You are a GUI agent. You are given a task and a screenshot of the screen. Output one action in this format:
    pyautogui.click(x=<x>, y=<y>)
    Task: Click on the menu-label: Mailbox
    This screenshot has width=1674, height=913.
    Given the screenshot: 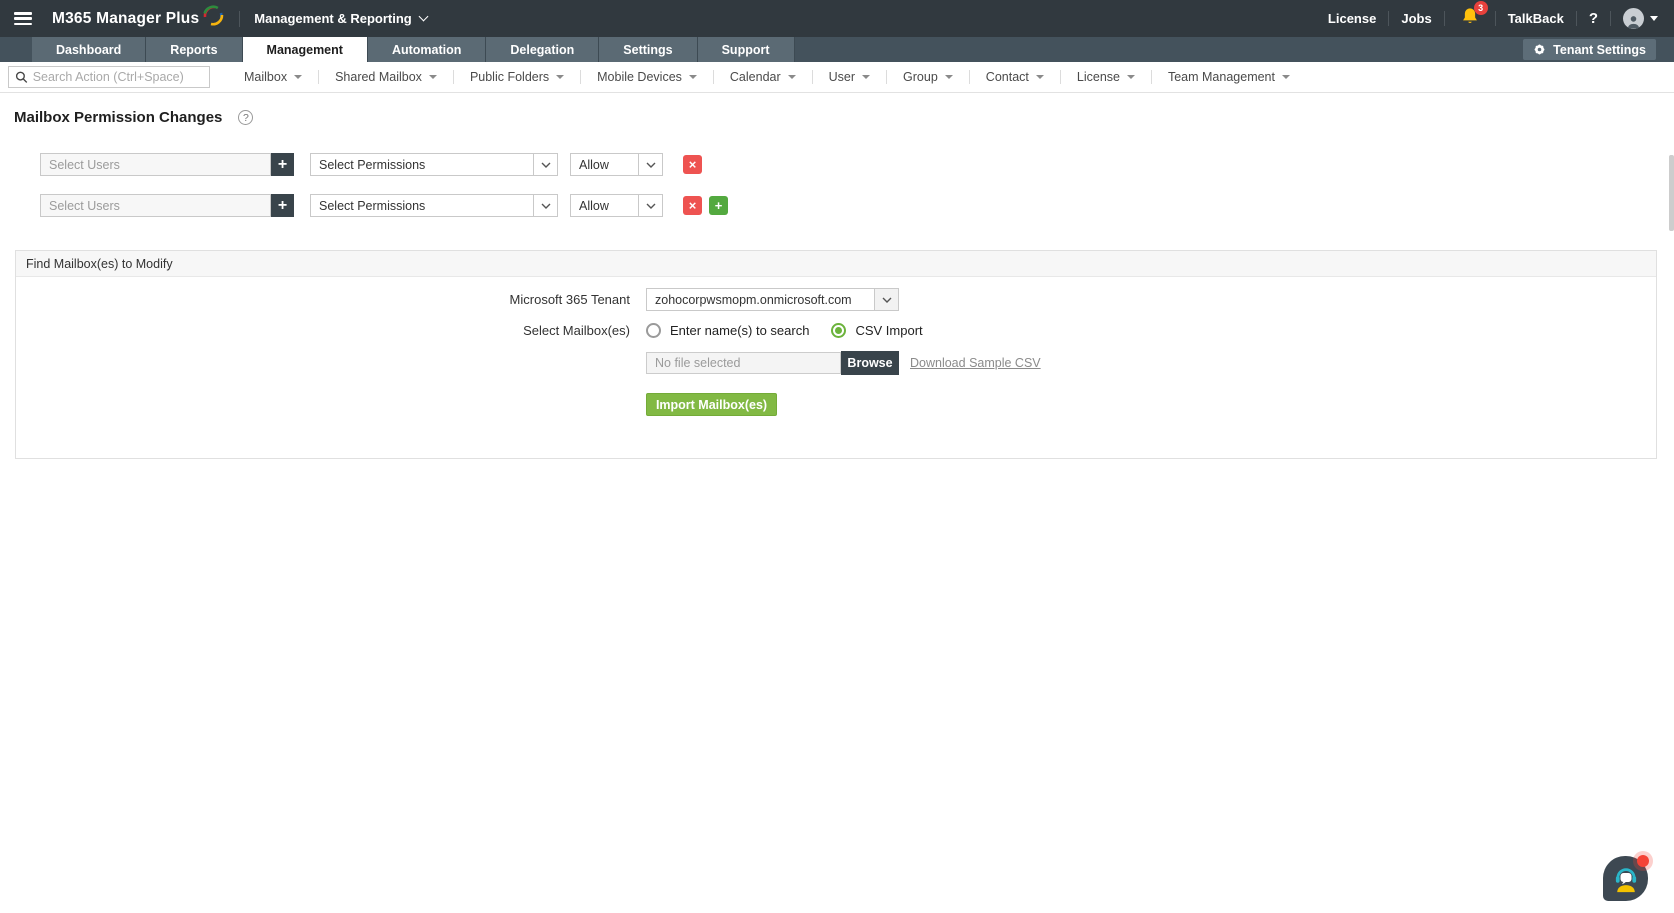 What is the action you would take?
    pyautogui.click(x=266, y=77)
    